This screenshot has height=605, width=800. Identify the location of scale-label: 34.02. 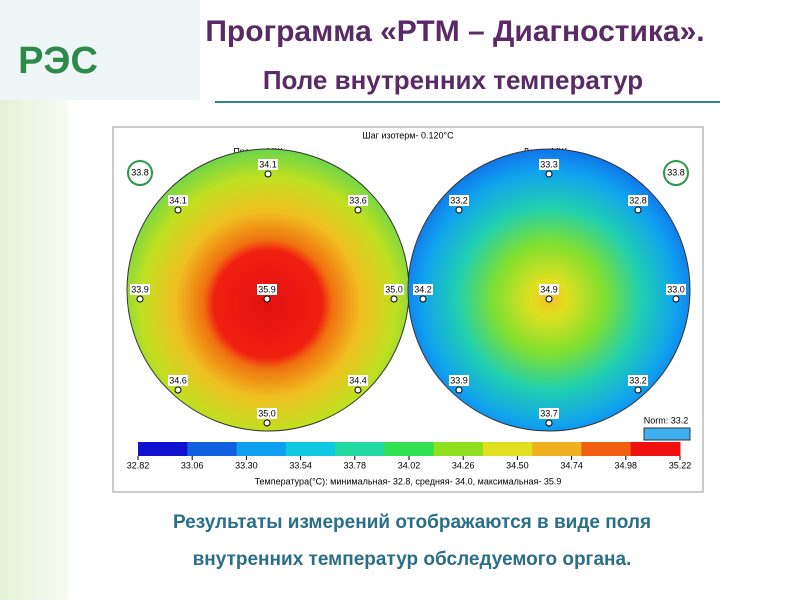
(409, 465).